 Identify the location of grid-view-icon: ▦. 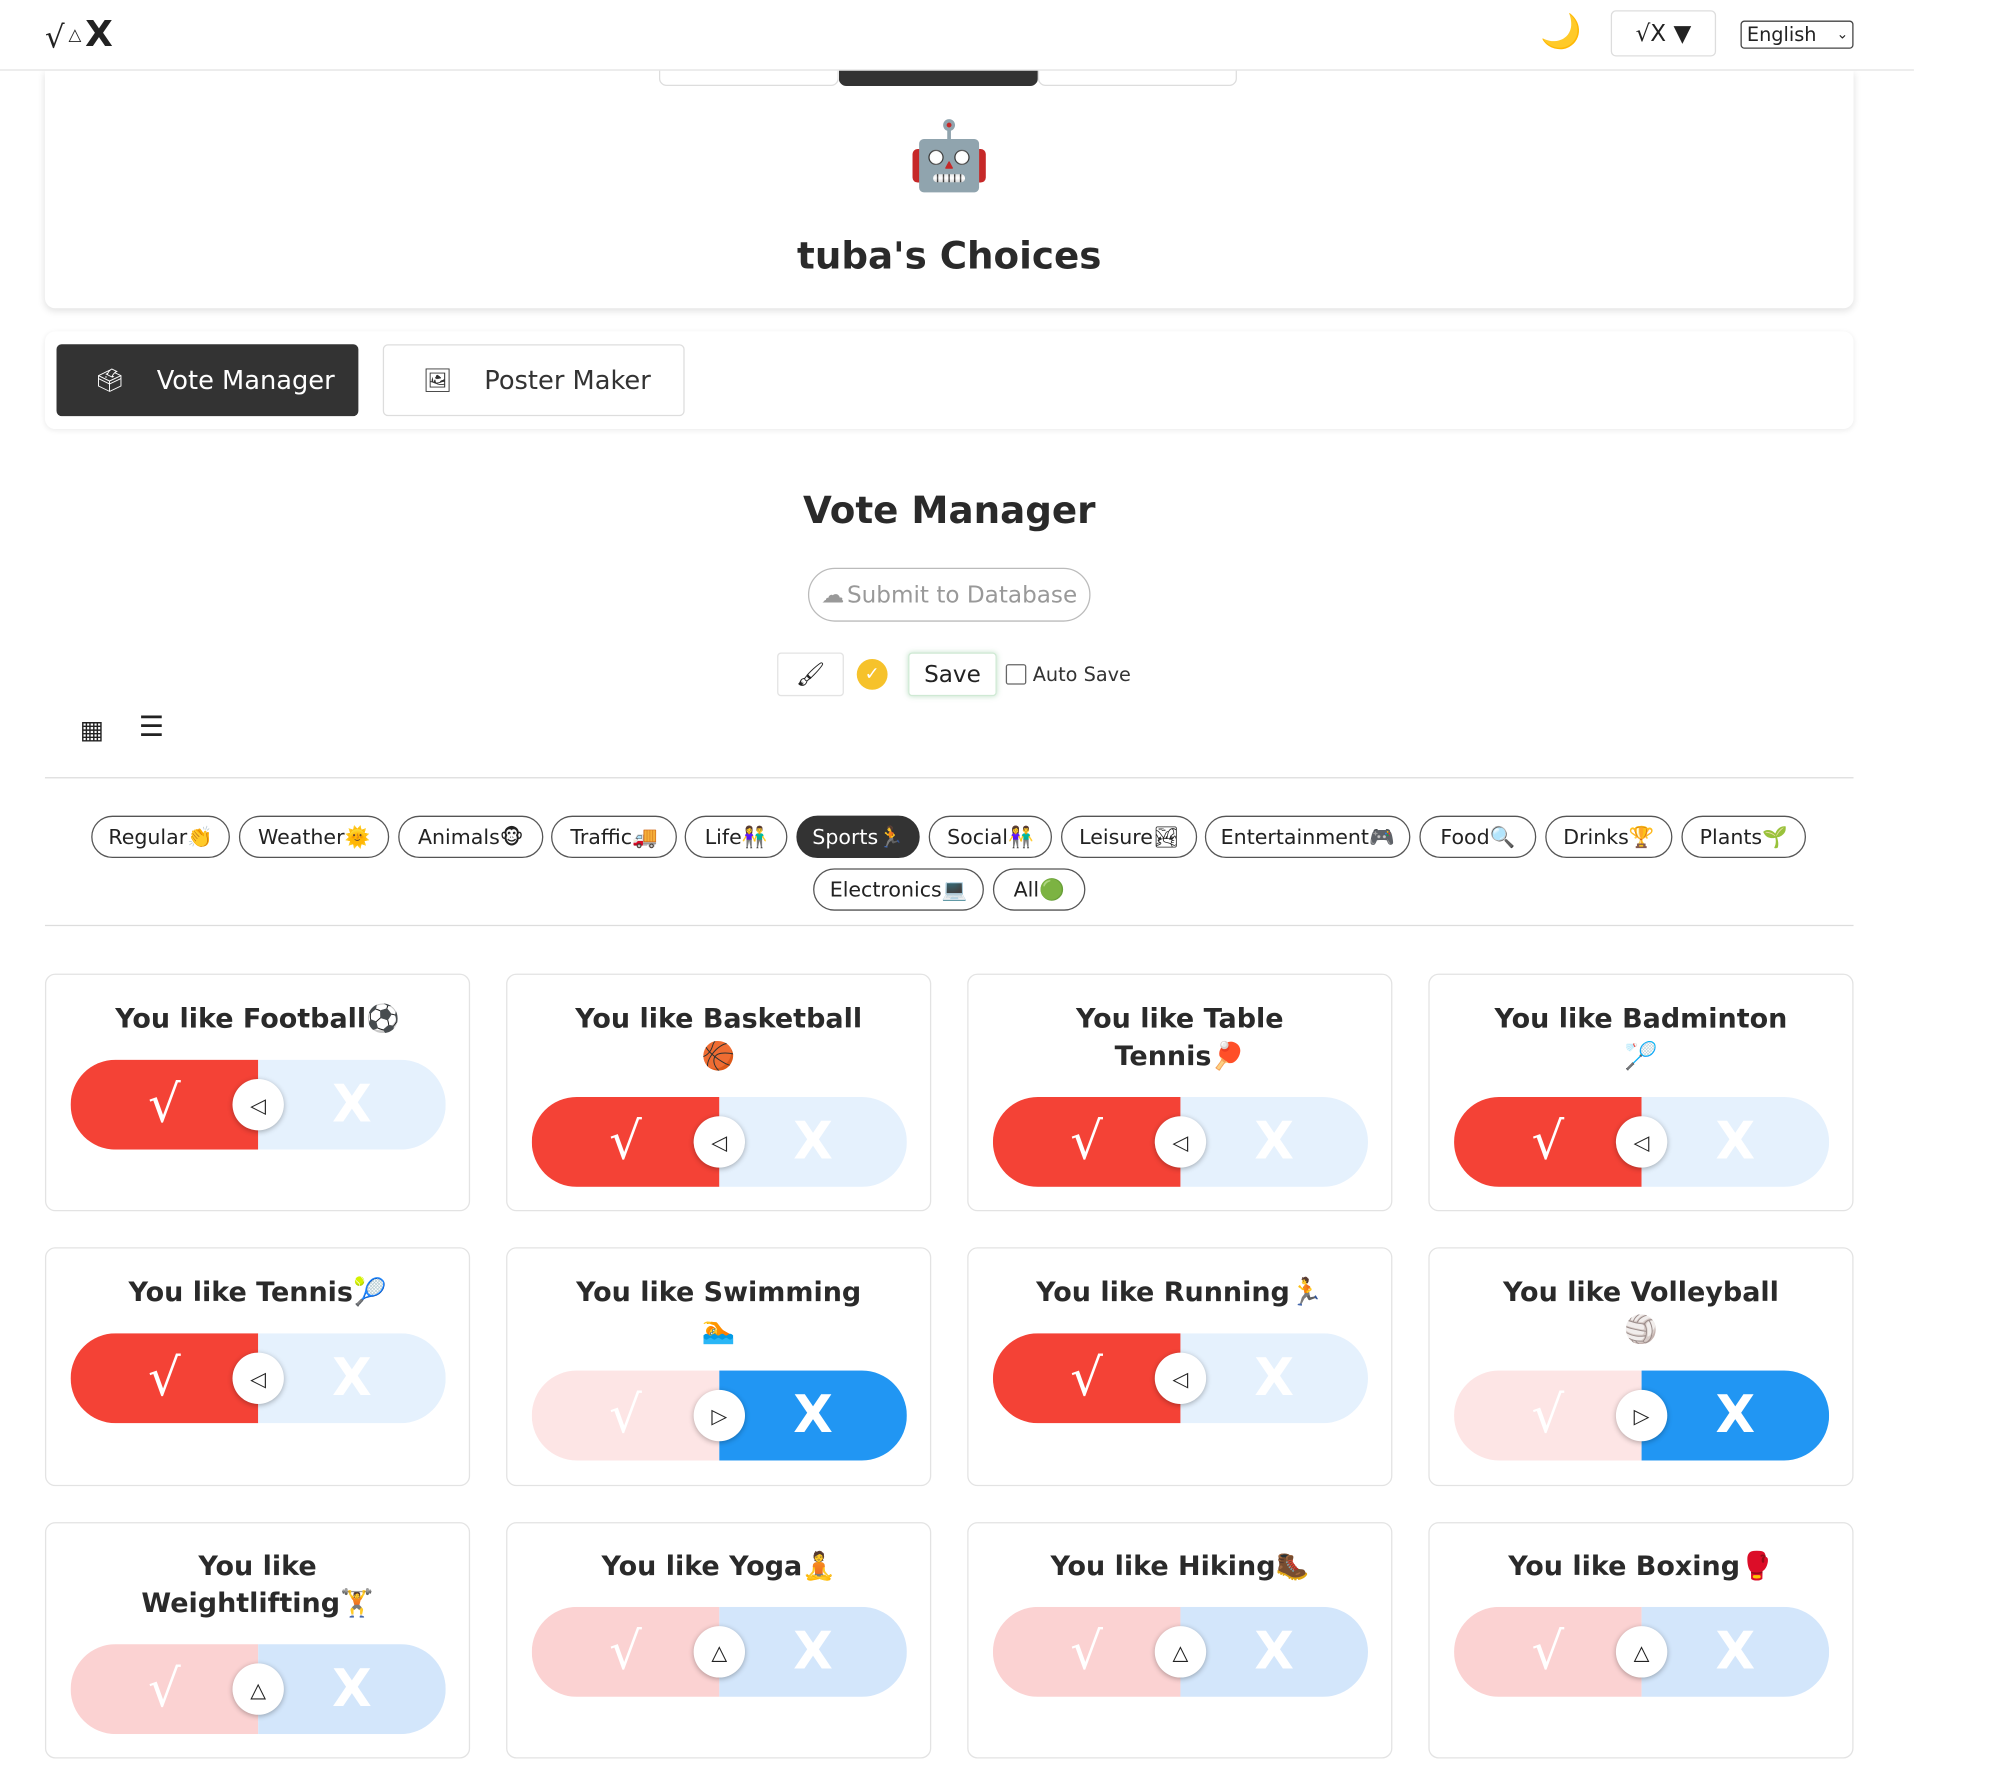
(91, 730).